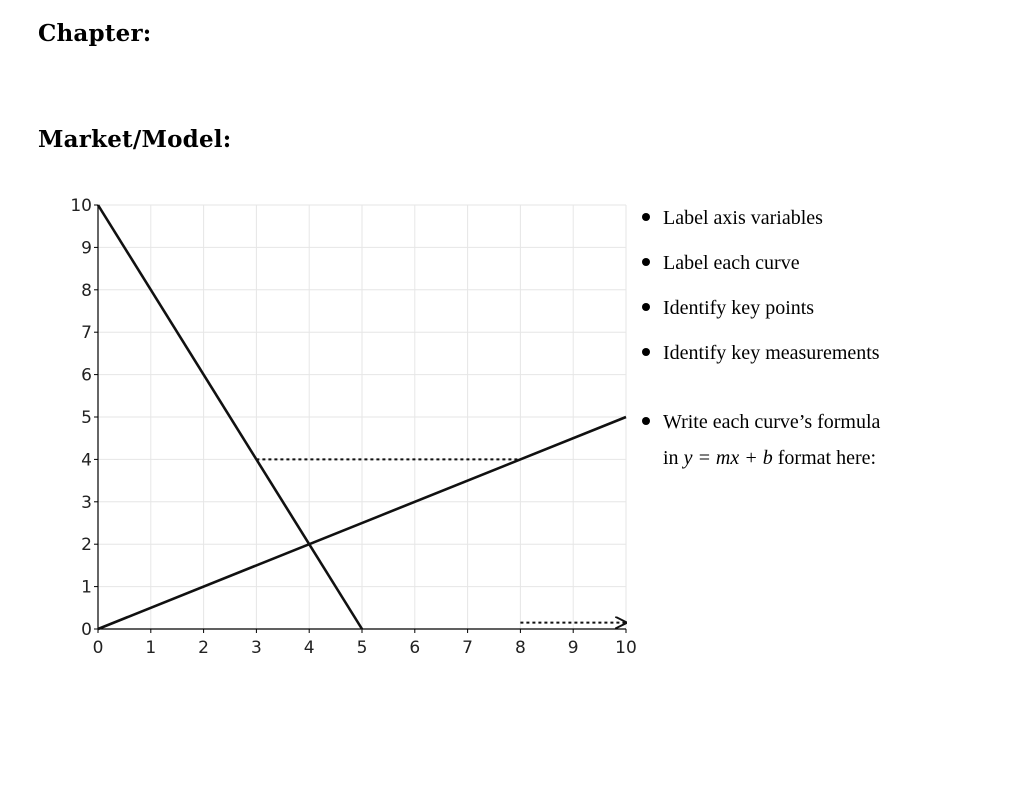  Describe the element at coordinates (309, 648) in the screenshot. I see `x-tick-label: 4` at that location.